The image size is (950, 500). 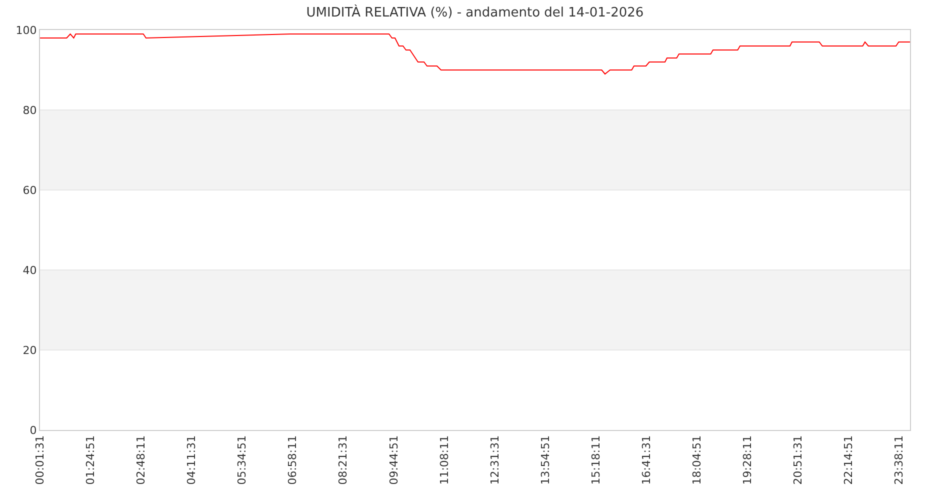 What do you see at coordinates (475, 54) in the screenshot?
I see `line-series` at bounding box center [475, 54].